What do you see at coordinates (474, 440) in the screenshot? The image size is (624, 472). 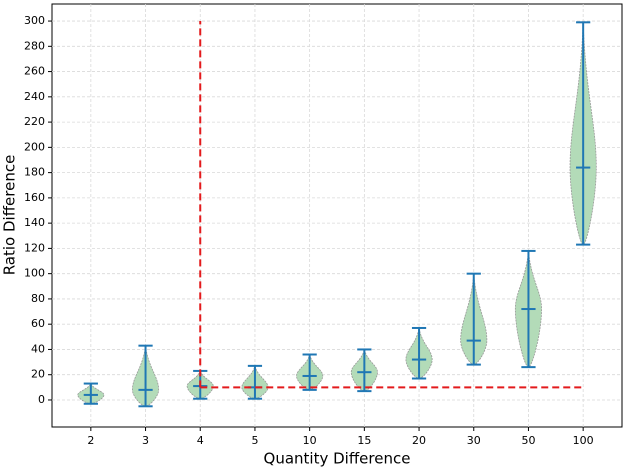 I see `x-tick-label: 30` at bounding box center [474, 440].